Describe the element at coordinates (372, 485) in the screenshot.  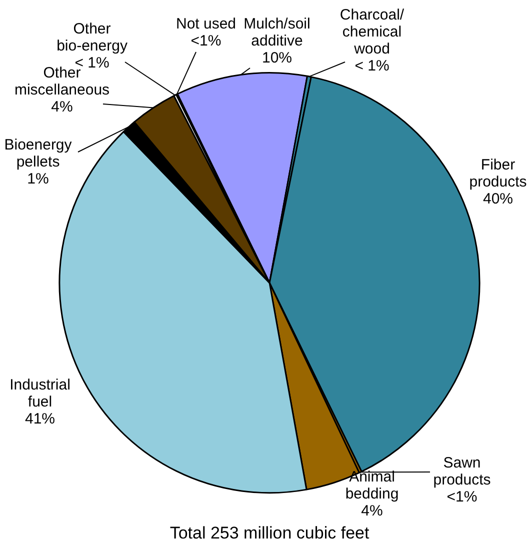
I see `slice-label: Animal bedding` at that location.